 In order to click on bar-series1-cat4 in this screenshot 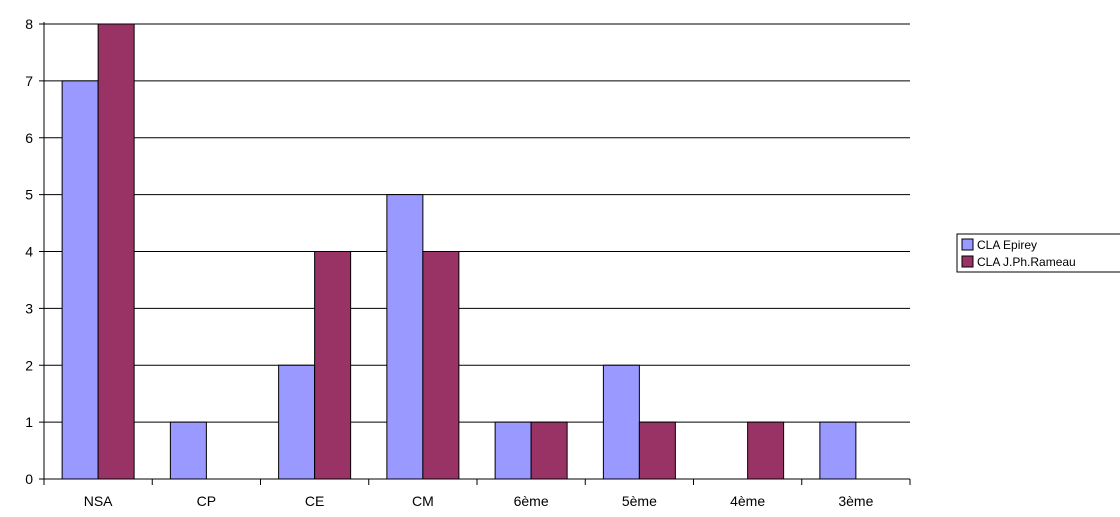, I will do `click(549, 450)`.